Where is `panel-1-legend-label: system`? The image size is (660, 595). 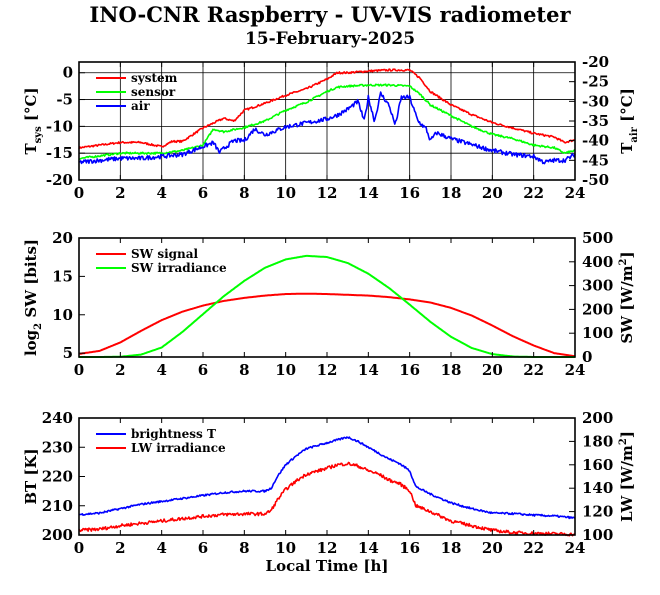 panel-1-legend-label: system is located at coordinates (154, 78).